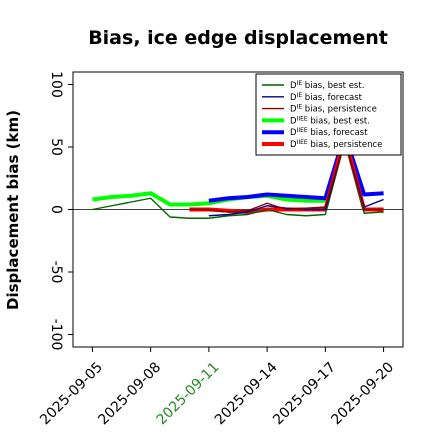 The height and width of the screenshot is (440, 440). Describe the element at coordinates (238, 38) in the screenshot. I see `chart-title: Bias, ice edge displacement` at that location.